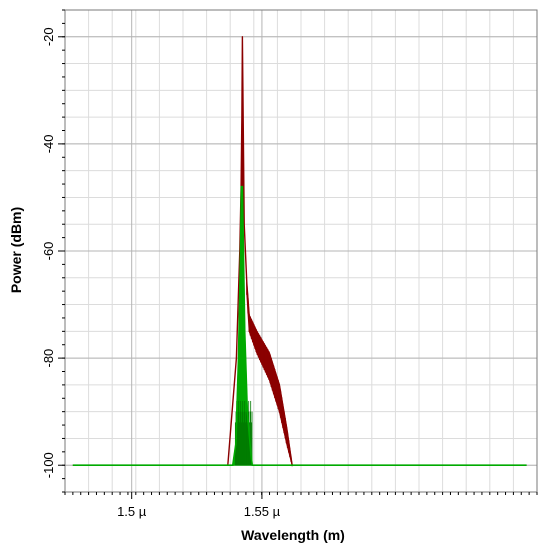 The height and width of the screenshot is (555, 545). Describe the element at coordinates (293, 535) in the screenshot. I see `x-axis-label: Wavelength (m)` at that location.